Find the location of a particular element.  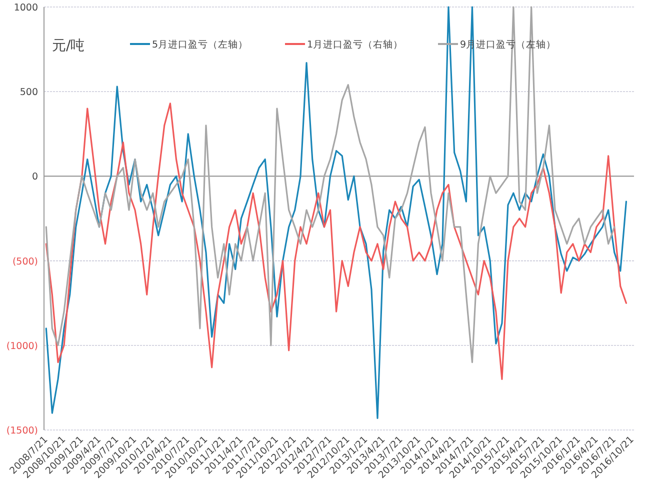

y-tick-label: 500 is located at coordinates (29, 92).